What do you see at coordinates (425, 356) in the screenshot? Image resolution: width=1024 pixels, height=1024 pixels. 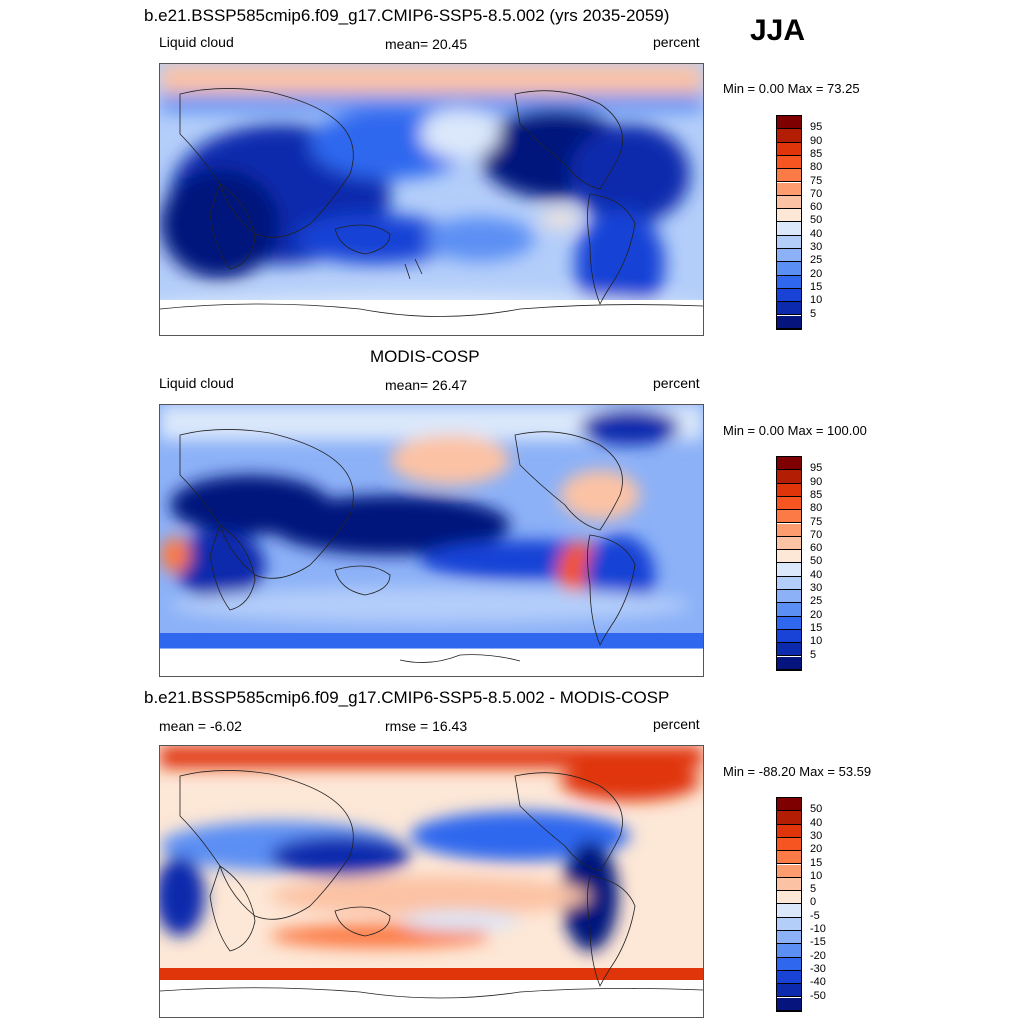 I see `panel-2-title: MODIS-COSP` at bounding box center [425, 356].